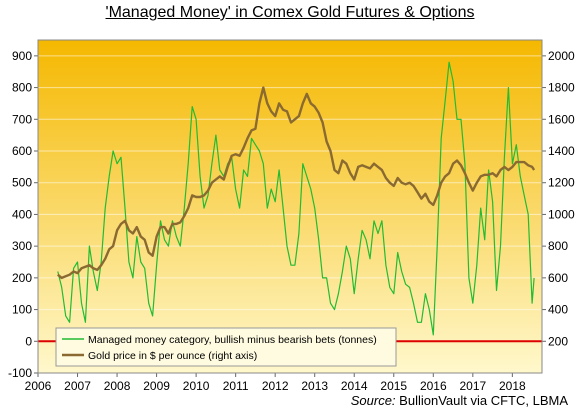 The height and width of the screenshot is (416, 580). What do you see at coordinates (117, 386) in the screenshot?
I see `x-tick-label: 2008` at bounding box center [117, 386].